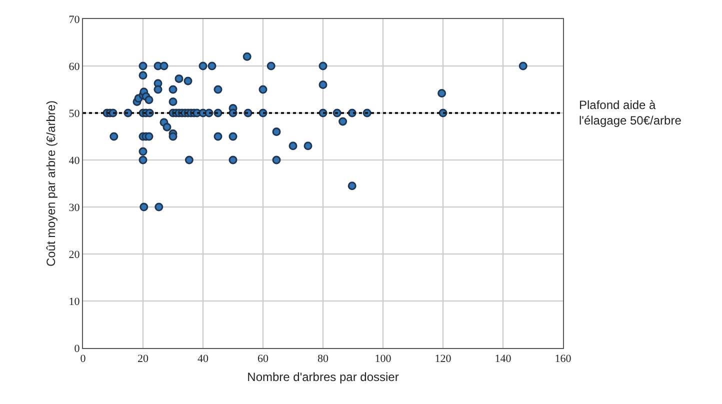  I want to click on y-tick-label: 0, so click(77, 348).